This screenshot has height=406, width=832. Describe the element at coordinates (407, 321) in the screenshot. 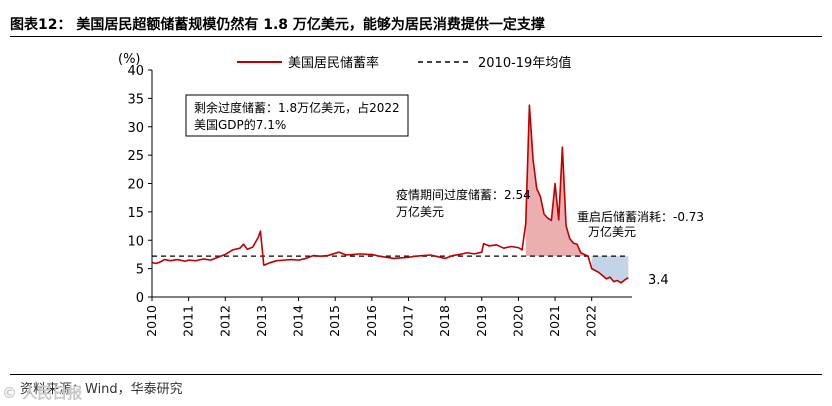

I see `x-tick-label: 2017` at that location.